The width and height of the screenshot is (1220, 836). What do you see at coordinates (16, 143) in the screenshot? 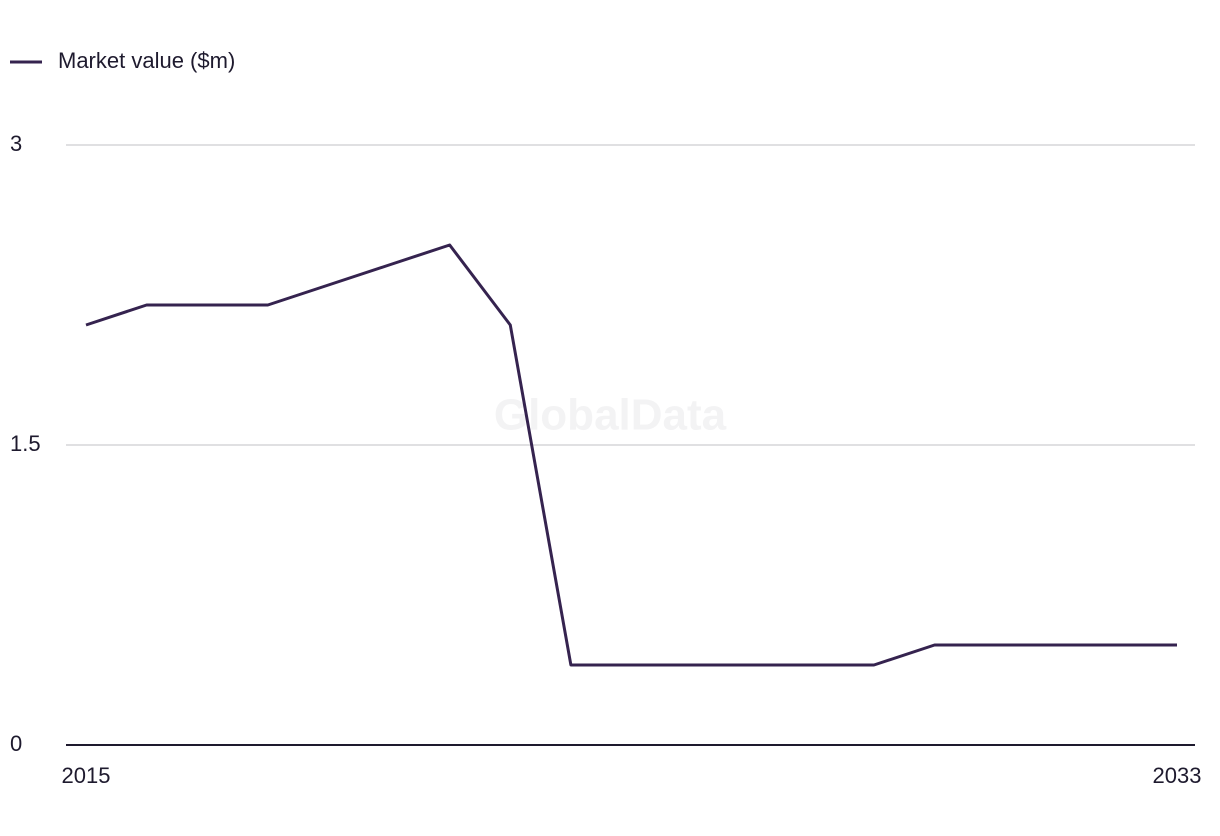
I see `y-tick-label: 3` at bounding box center [16, 143].